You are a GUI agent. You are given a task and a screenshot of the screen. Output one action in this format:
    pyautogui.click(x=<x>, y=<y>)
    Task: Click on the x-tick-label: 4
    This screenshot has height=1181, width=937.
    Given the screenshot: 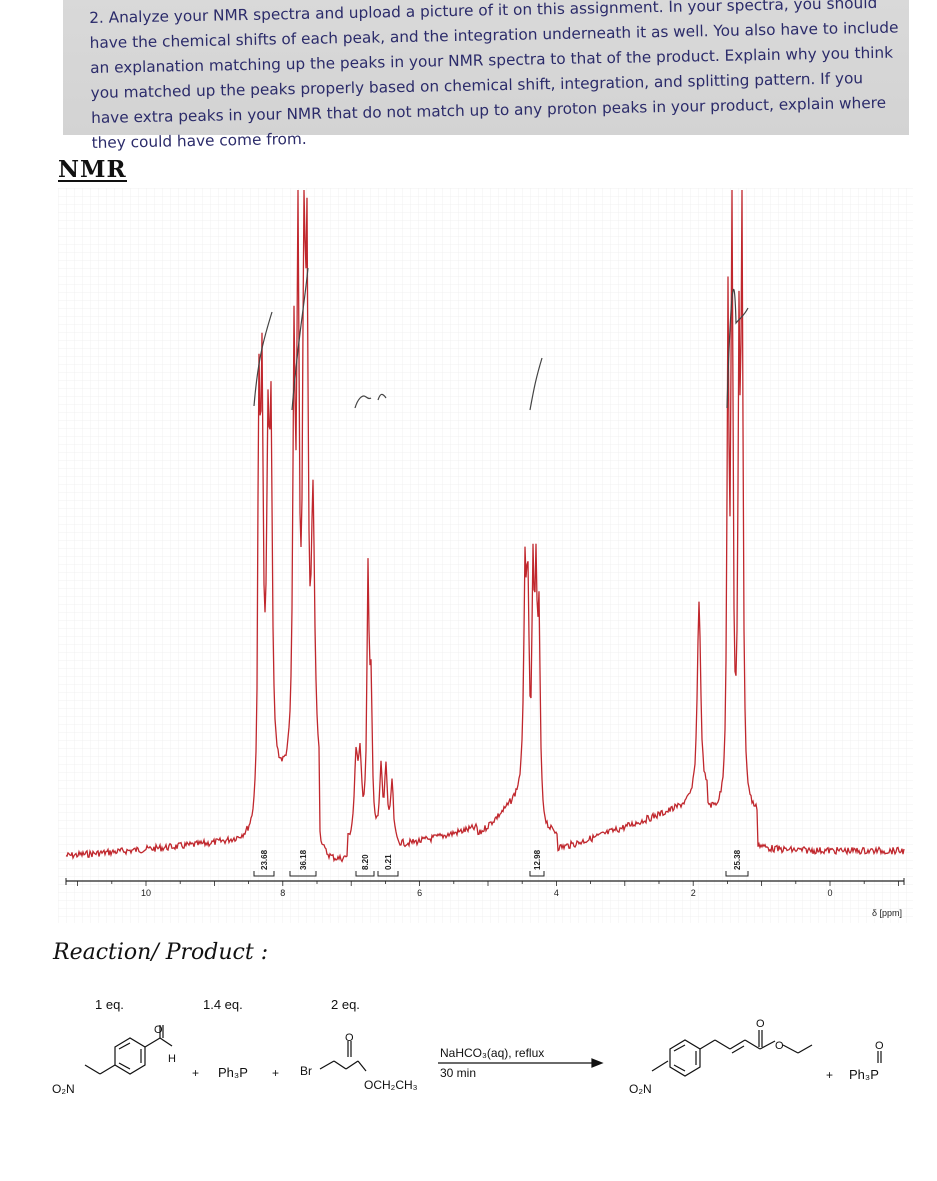 What is the action you would take?
    pyautogui.click(x=556, y=893)
    